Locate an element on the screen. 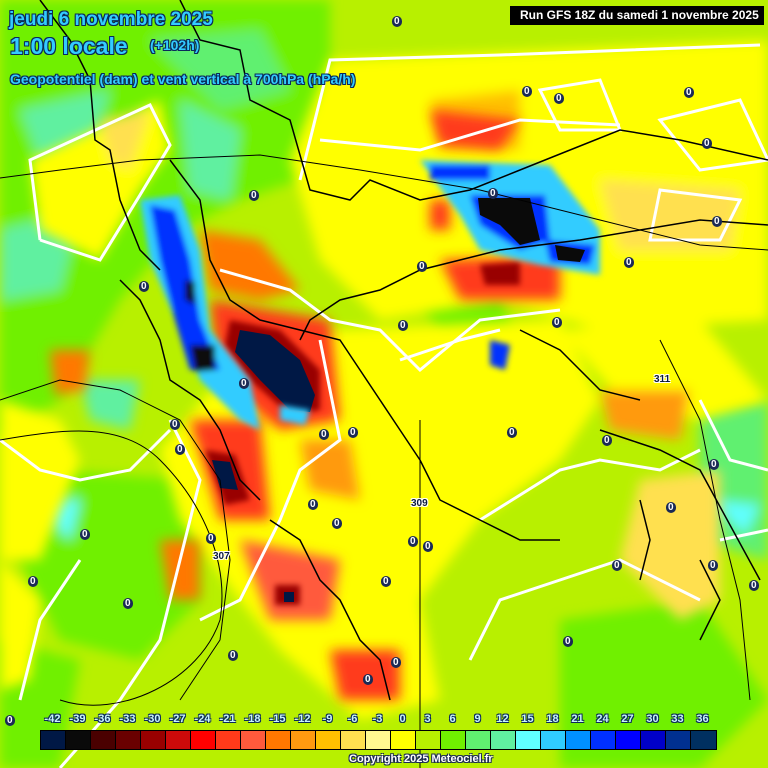  legend-tick: -12 is located at coordinates (302, 719).